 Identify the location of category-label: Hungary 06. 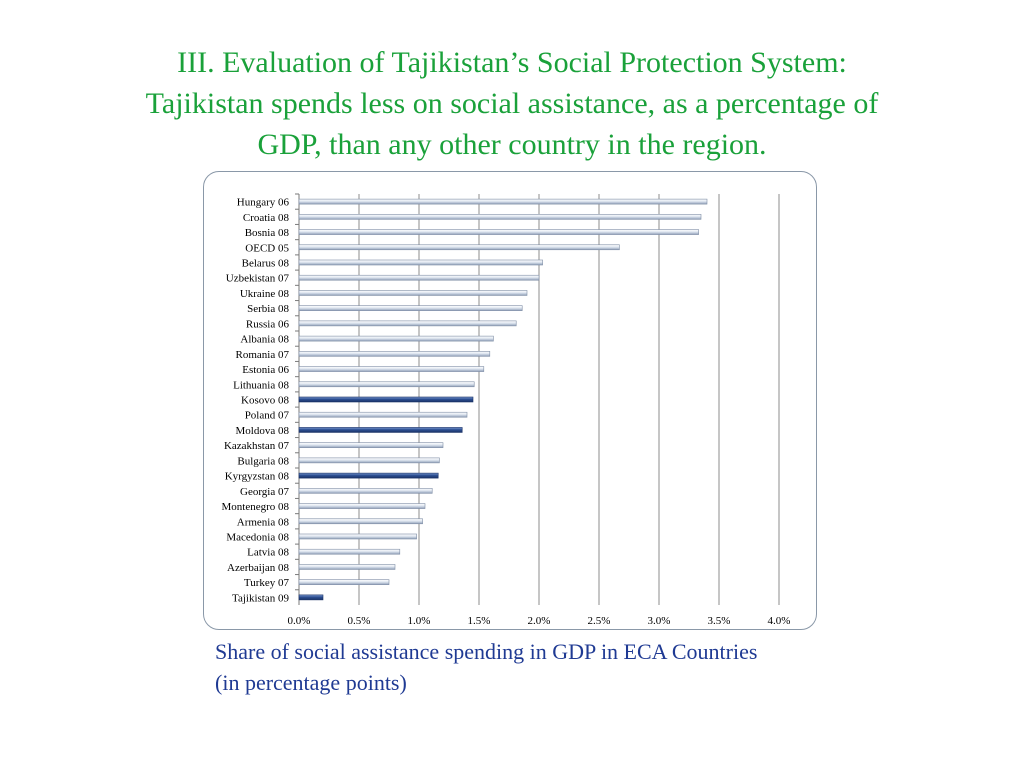
(263, 203).